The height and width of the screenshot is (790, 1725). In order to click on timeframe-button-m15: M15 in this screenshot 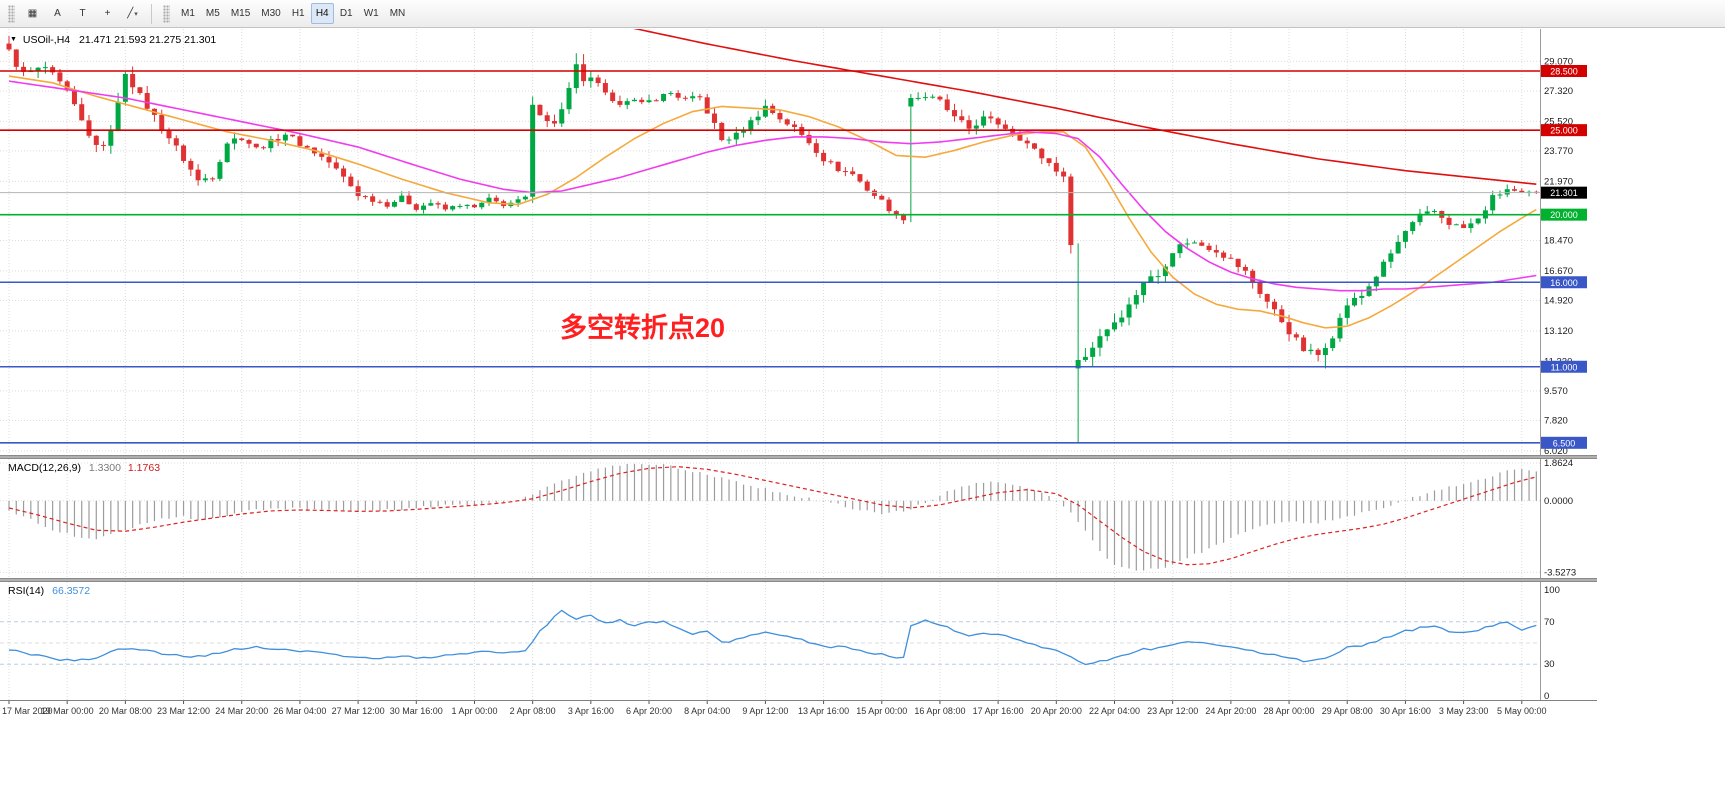, I will do `click(240, 13)`.